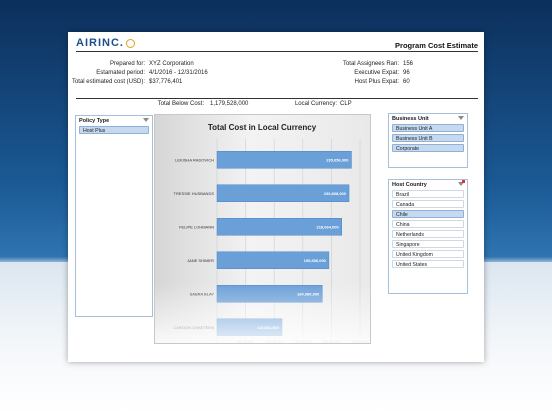 This screenshot has width=552, height=414. I want to click on business-unit-option-a: Business Unit A, so click(428, 128).